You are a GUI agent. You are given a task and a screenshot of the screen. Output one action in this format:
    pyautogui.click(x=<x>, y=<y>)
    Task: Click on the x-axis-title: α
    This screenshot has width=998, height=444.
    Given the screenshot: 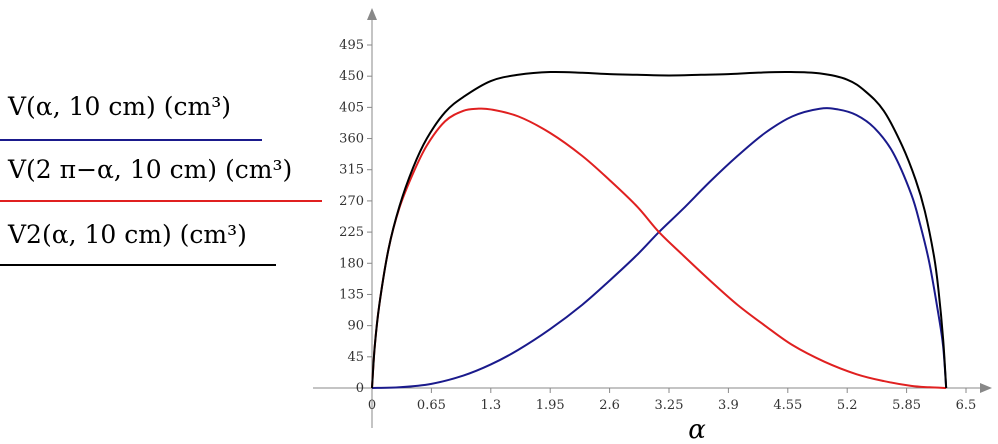 What is the action you would take?
    pyautogui.click(x=697, y=429)
    